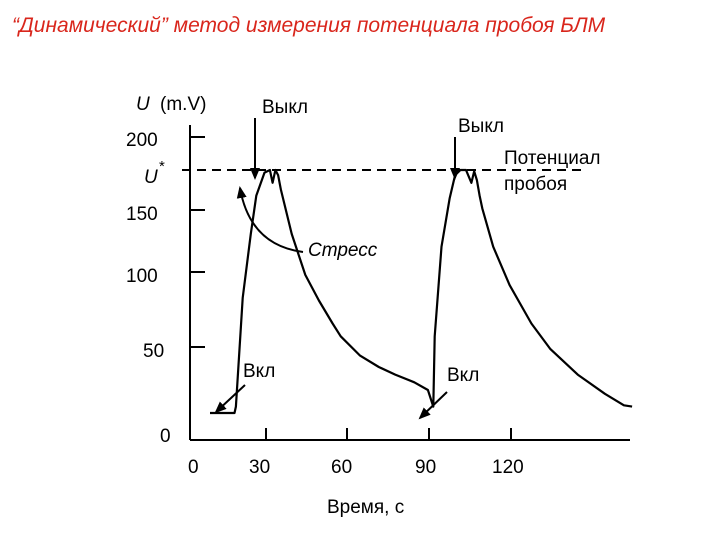 The image size is (720, 540). I want to click on y-tick-label-0: 0, so click(165, 436).